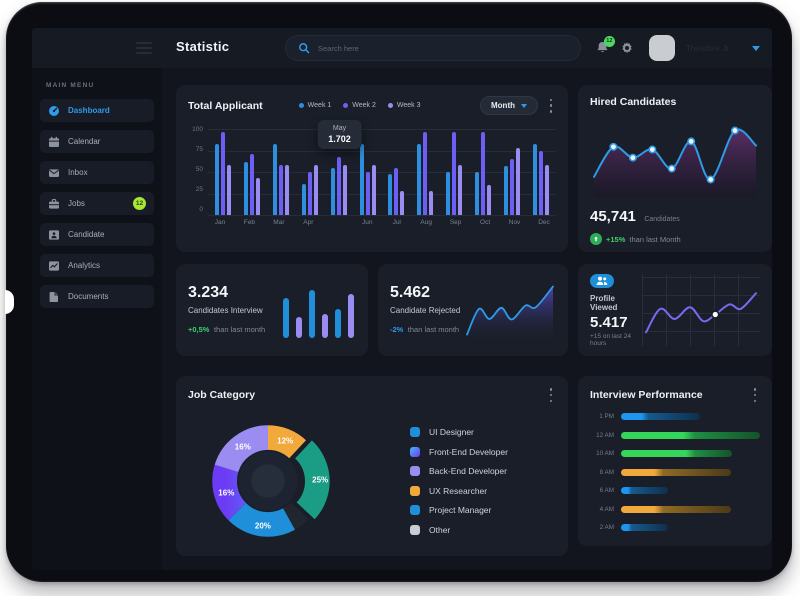  Describe the element at coordinates (602, 280) in the screenshot. I see `users-icon` at that location.